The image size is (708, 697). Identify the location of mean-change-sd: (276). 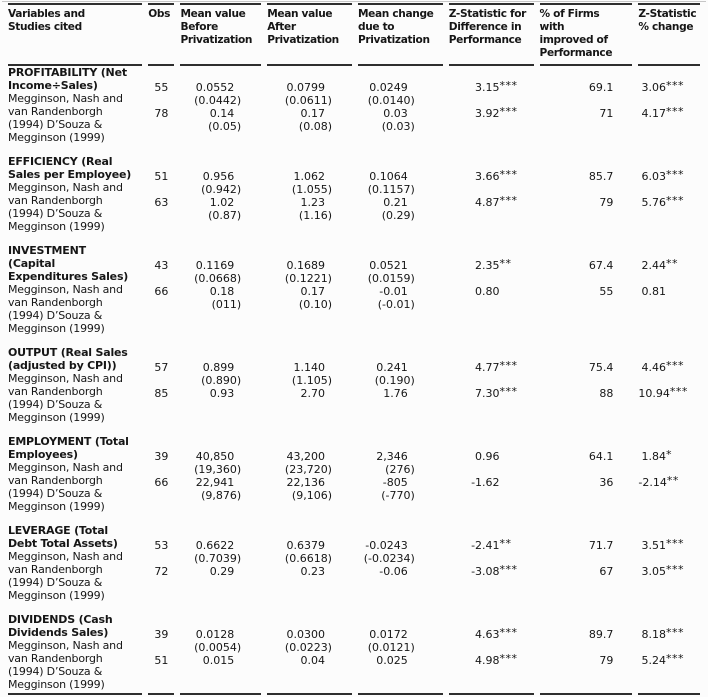
(400, 469).